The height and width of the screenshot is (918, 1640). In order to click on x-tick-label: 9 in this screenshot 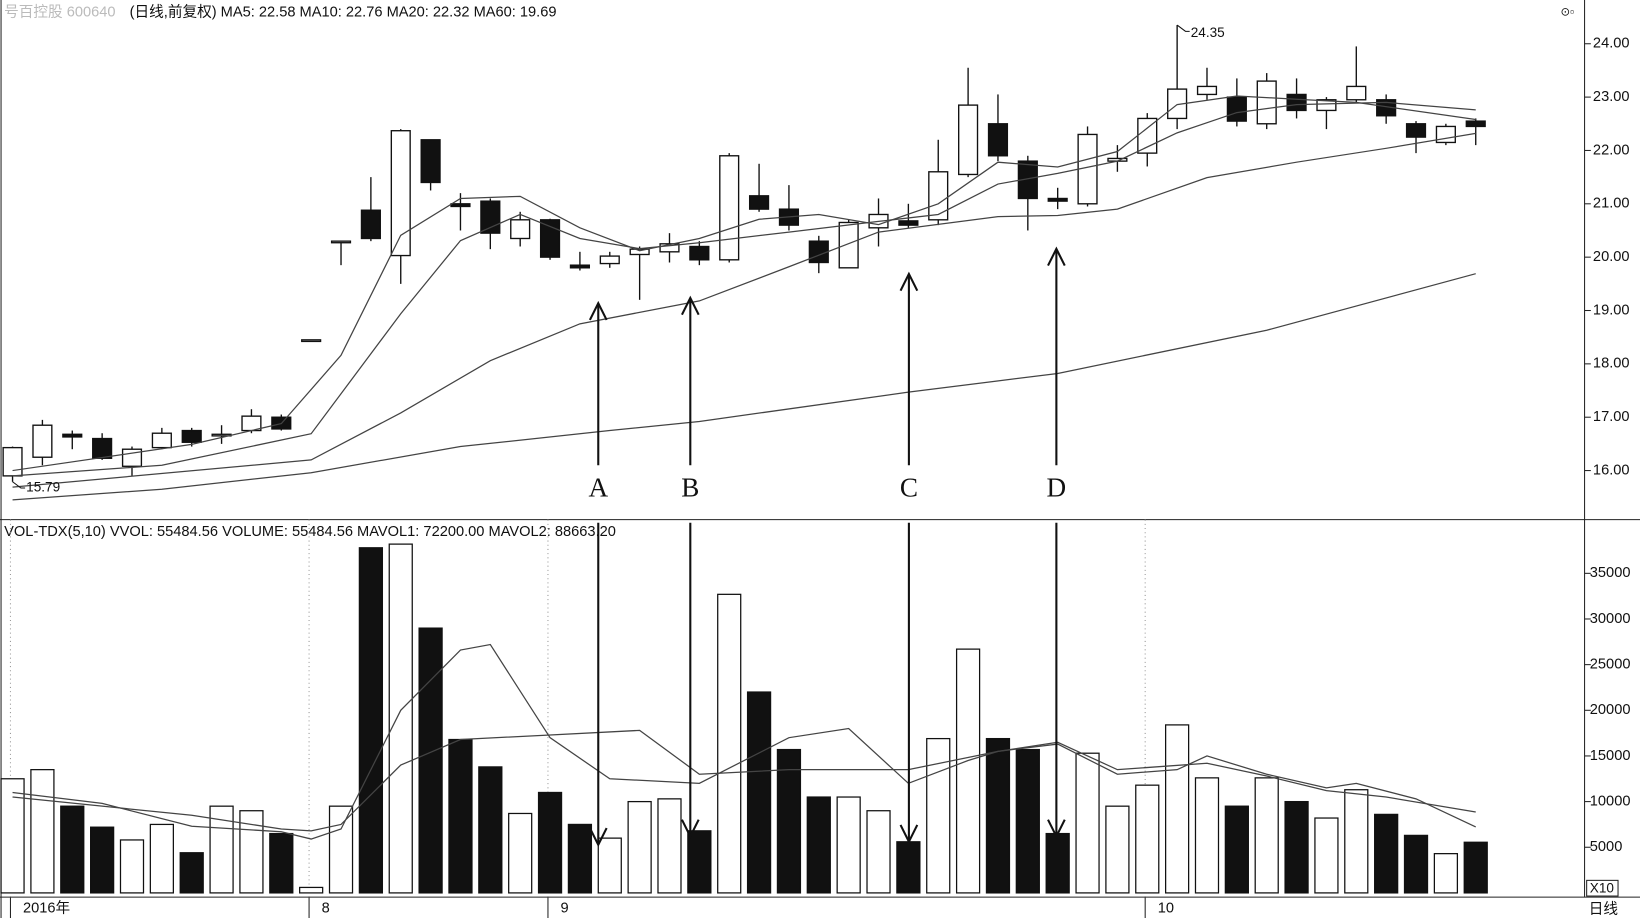, I will do `click(565, 908)`.